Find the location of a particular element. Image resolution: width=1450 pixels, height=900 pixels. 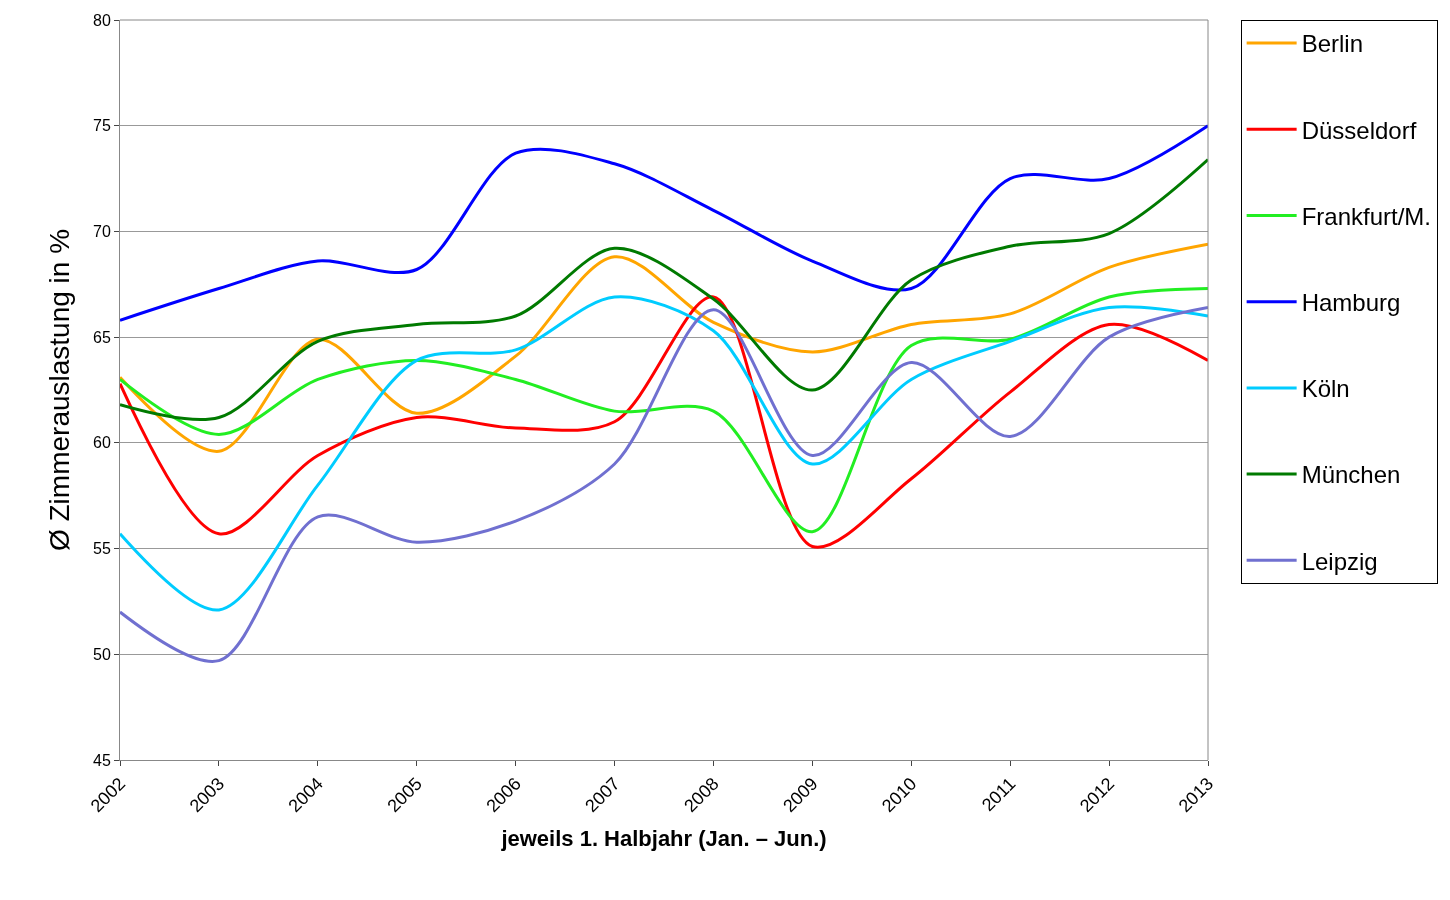

y-axis-title: Ø Zimmerauslastung in % is located at coordinates (59, 390).